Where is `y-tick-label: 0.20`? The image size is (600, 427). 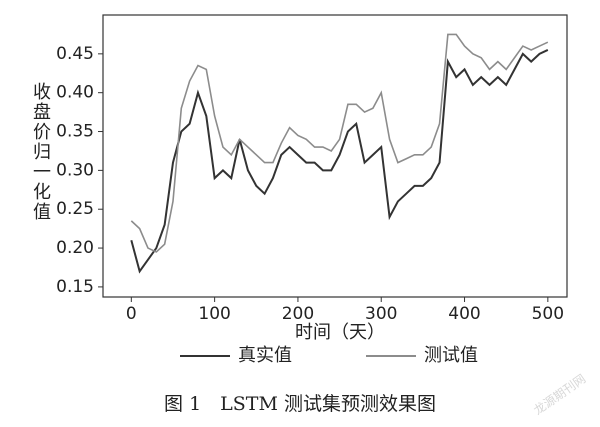
y-tick-label: 0.20 is located at coordinates (75, 248).